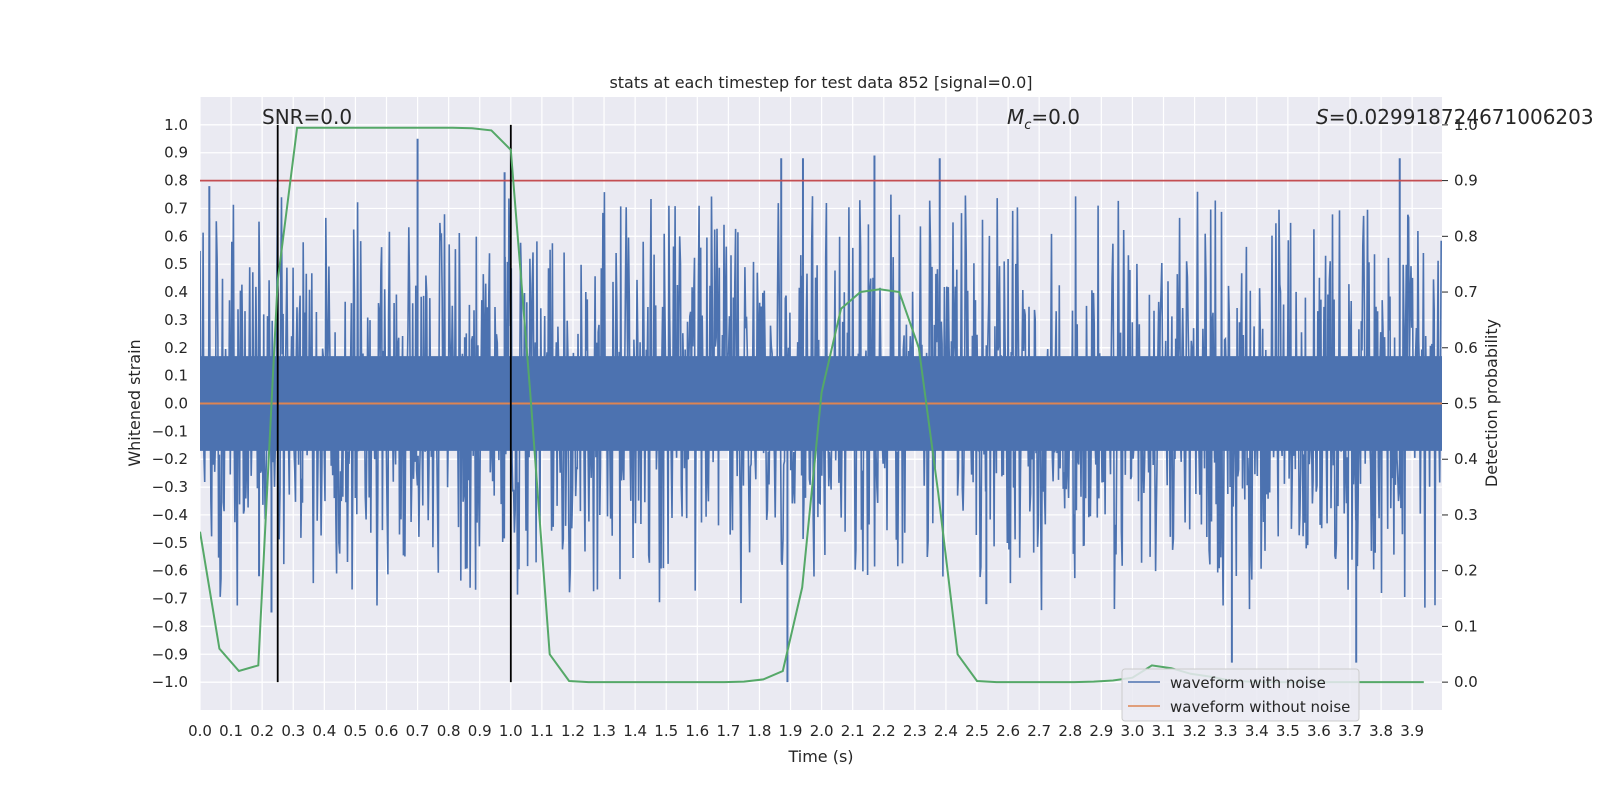  What do you see at coordinates (1466, 459) in the screenshot?
I see `y-tick-label-right: 0.4` at bounding box center [1466, 459].